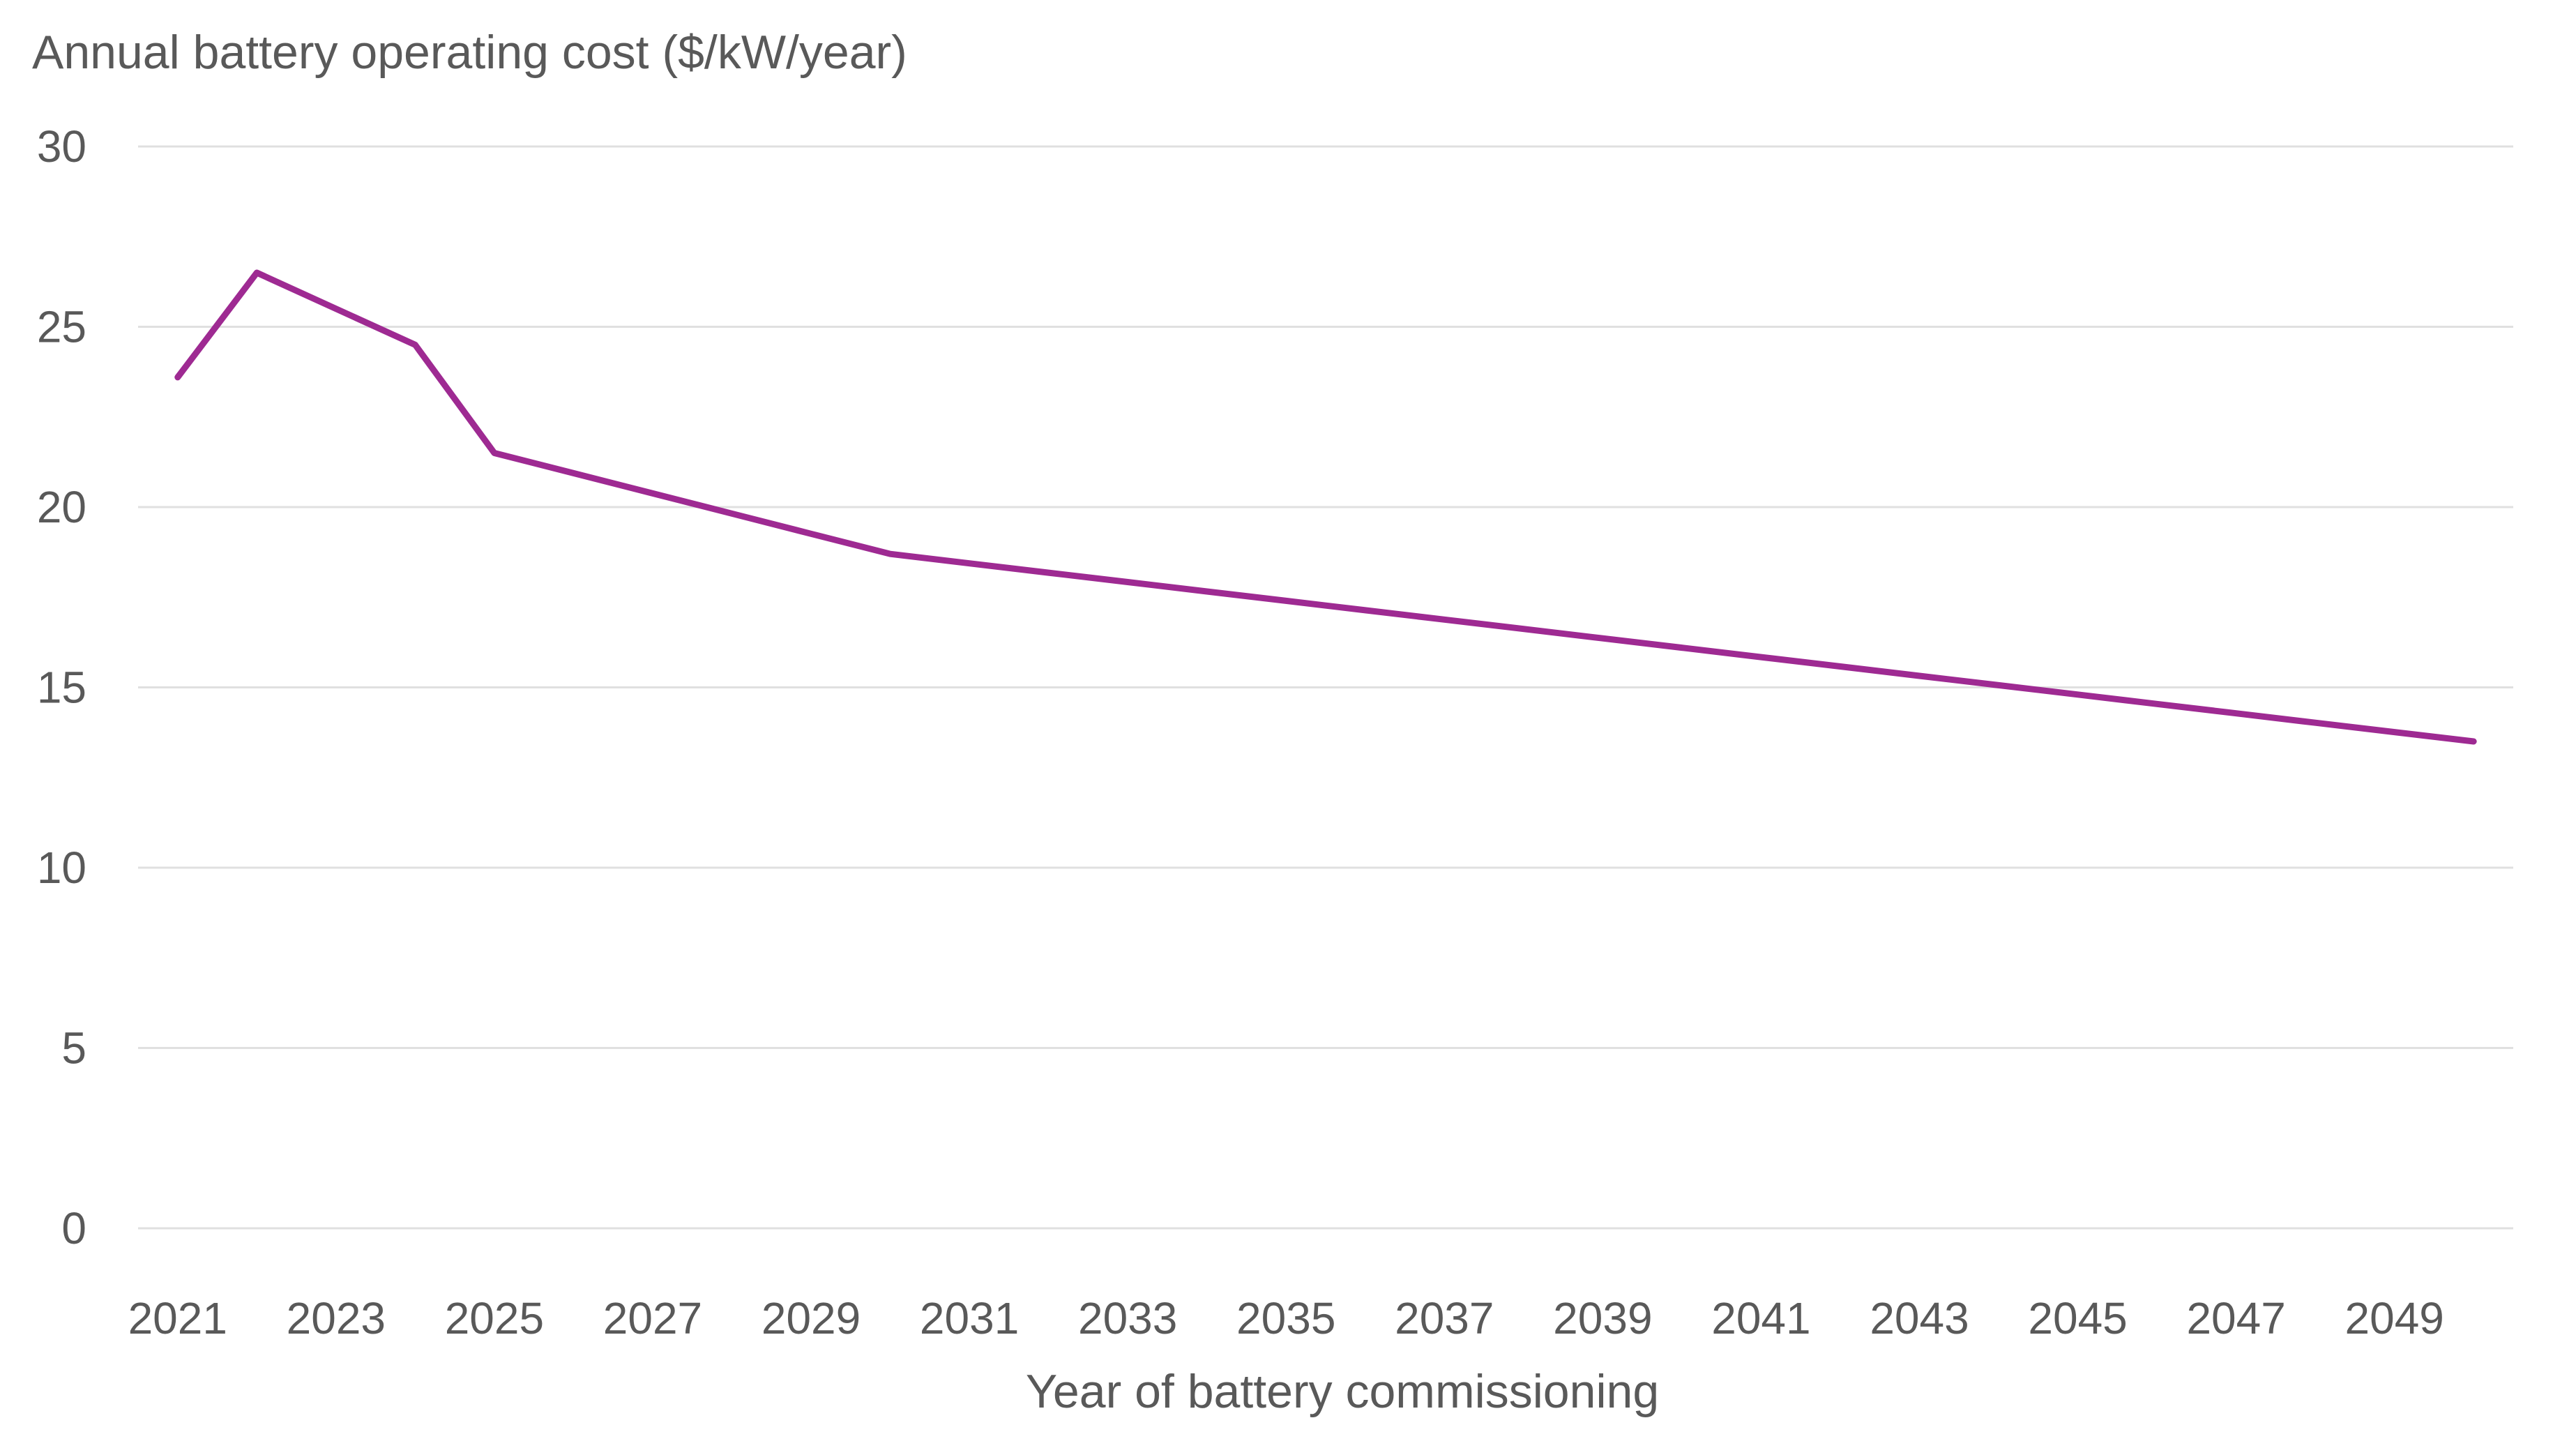 The image size is (2576, 1448). I want to click on y-tick-label: 25, so click(61, 327).